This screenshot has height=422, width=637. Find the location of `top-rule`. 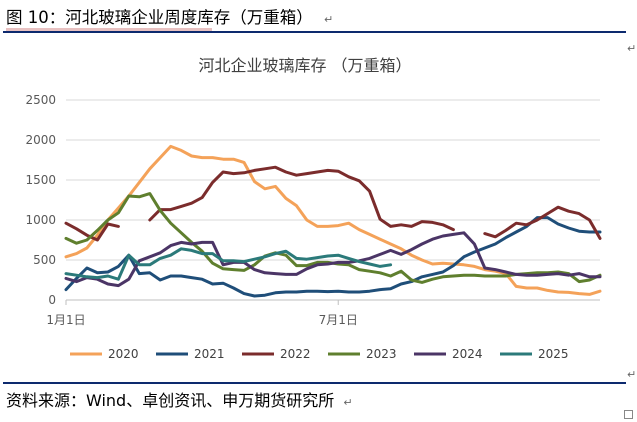

top-rule is located at coordinates (314, 32).